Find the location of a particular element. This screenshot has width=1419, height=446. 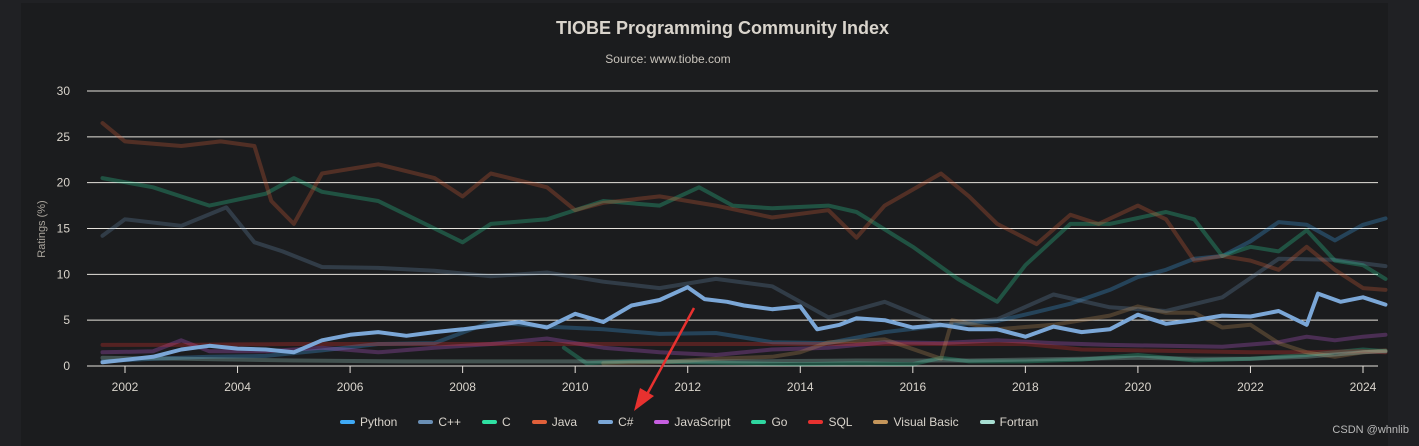

legend-label: C++ is located at coordinates (450, 422).